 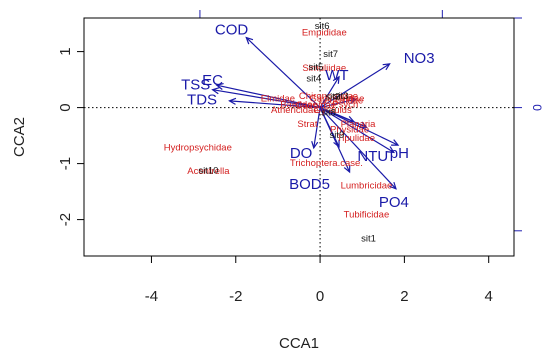 I want to click on env-arrow-v14, so click(x=343, y=117).